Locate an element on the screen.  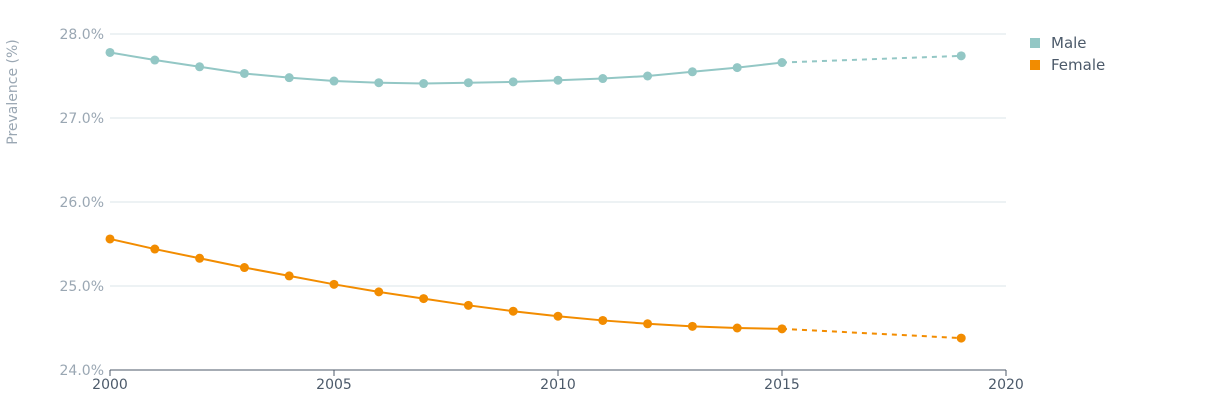
y-tick-label: 28.0% is located at coordinates (82, 35).